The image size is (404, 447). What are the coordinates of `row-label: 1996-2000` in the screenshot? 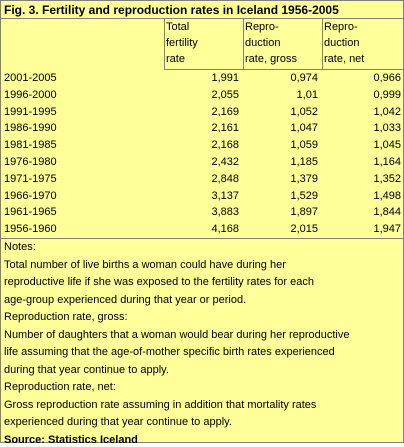 It's located at (30, 94).